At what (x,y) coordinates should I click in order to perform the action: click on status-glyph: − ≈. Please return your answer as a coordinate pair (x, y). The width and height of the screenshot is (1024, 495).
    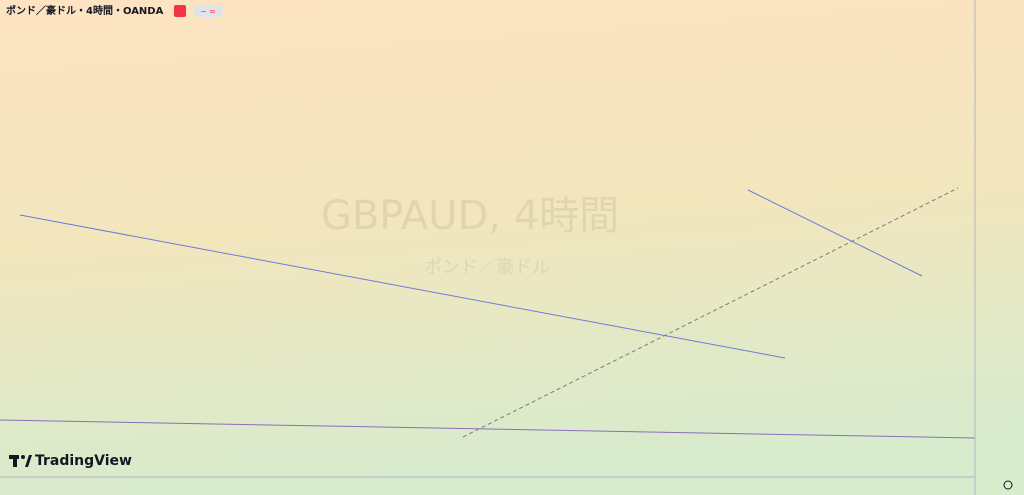
    Looking at the image, I should click on (208, 11).